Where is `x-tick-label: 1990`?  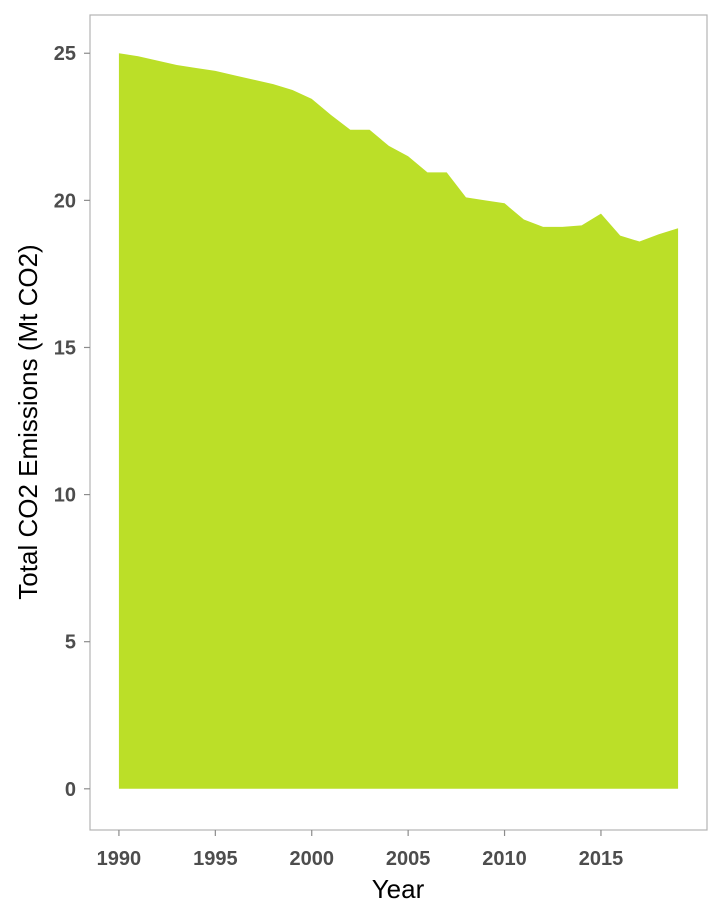 x-tick-label: 1990 is located at coordinates (119, 859).